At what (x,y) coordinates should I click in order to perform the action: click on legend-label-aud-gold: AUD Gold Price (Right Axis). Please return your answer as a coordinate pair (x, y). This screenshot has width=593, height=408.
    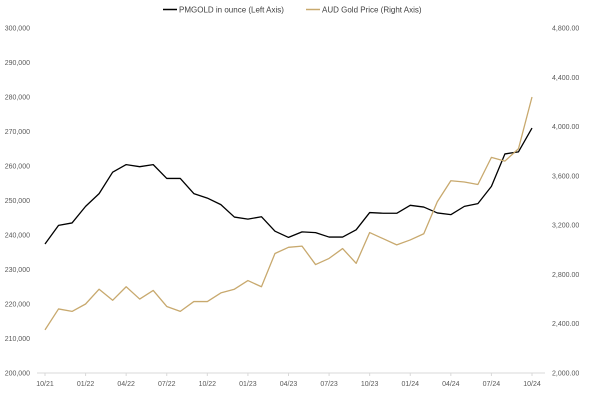
    Looking at the image, I should click on (372, 10).